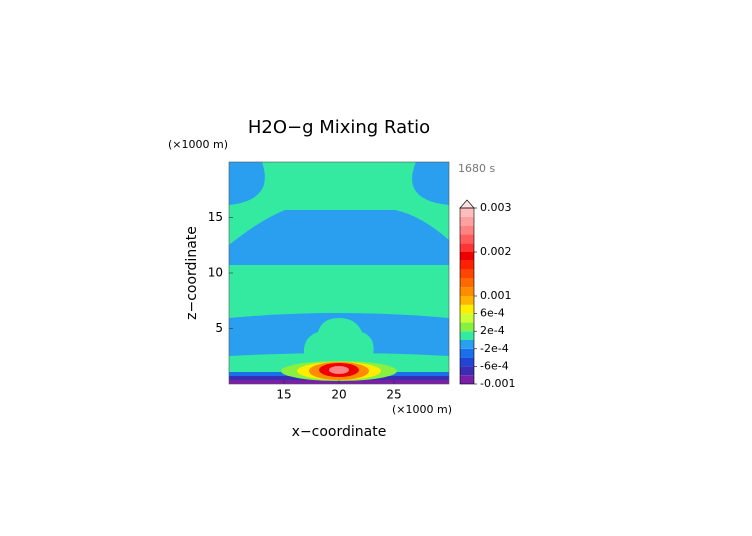  Describe the element at coordinates (497, 383) in the screenshot. I see `colorbar-tick-label: -0.001` at that location.